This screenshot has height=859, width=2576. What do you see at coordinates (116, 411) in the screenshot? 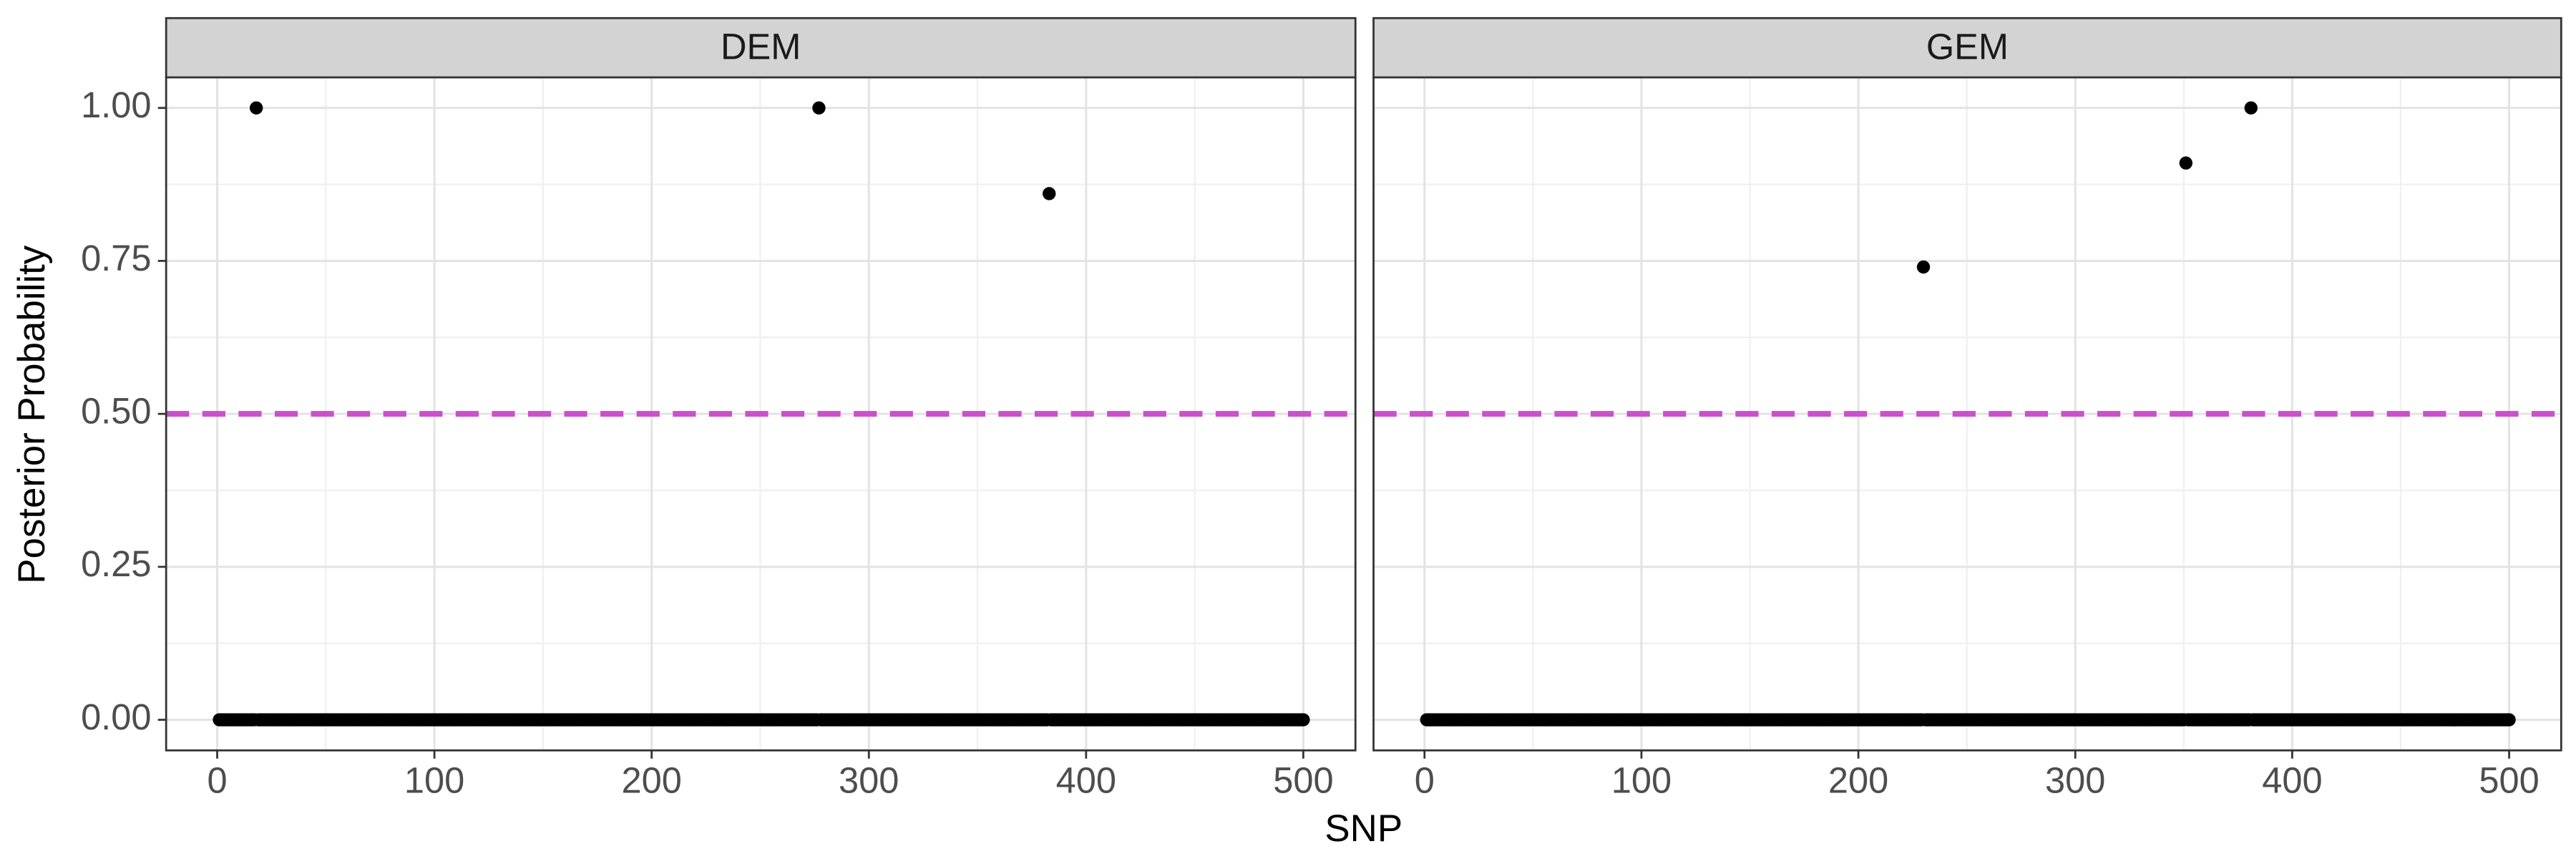
I see `y-tick-label: 0.50` at bounding box center [116, 411].